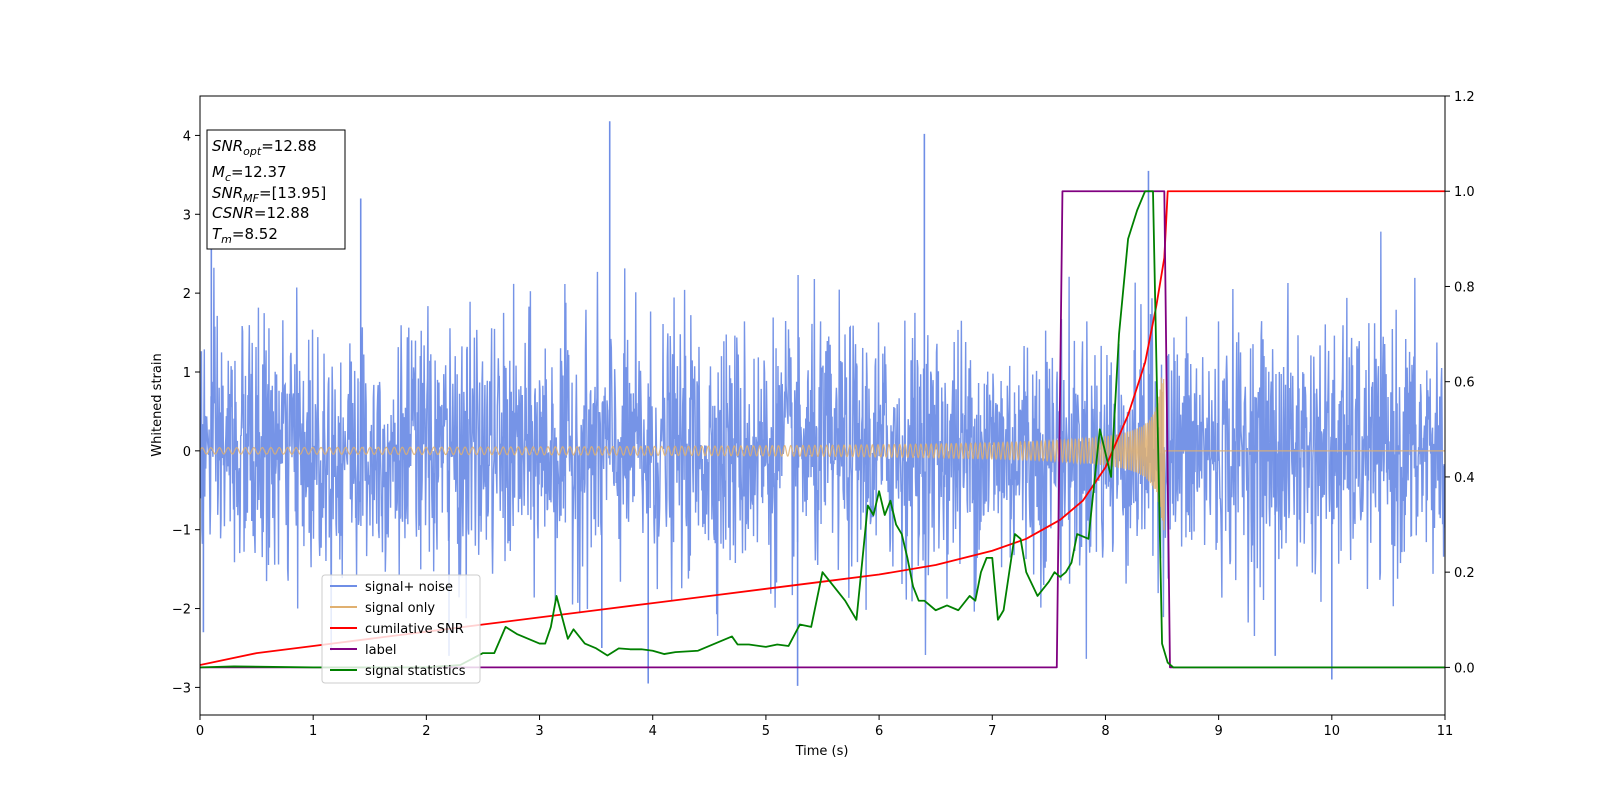  Describe the element at coordinates (181, 688) in the screenshot. I see `y-tick-label-0: −3` at that location.